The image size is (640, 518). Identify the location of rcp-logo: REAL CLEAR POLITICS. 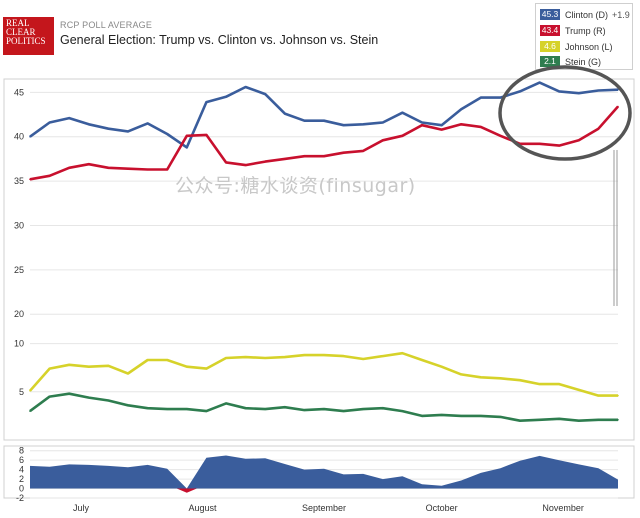
(28, 36).